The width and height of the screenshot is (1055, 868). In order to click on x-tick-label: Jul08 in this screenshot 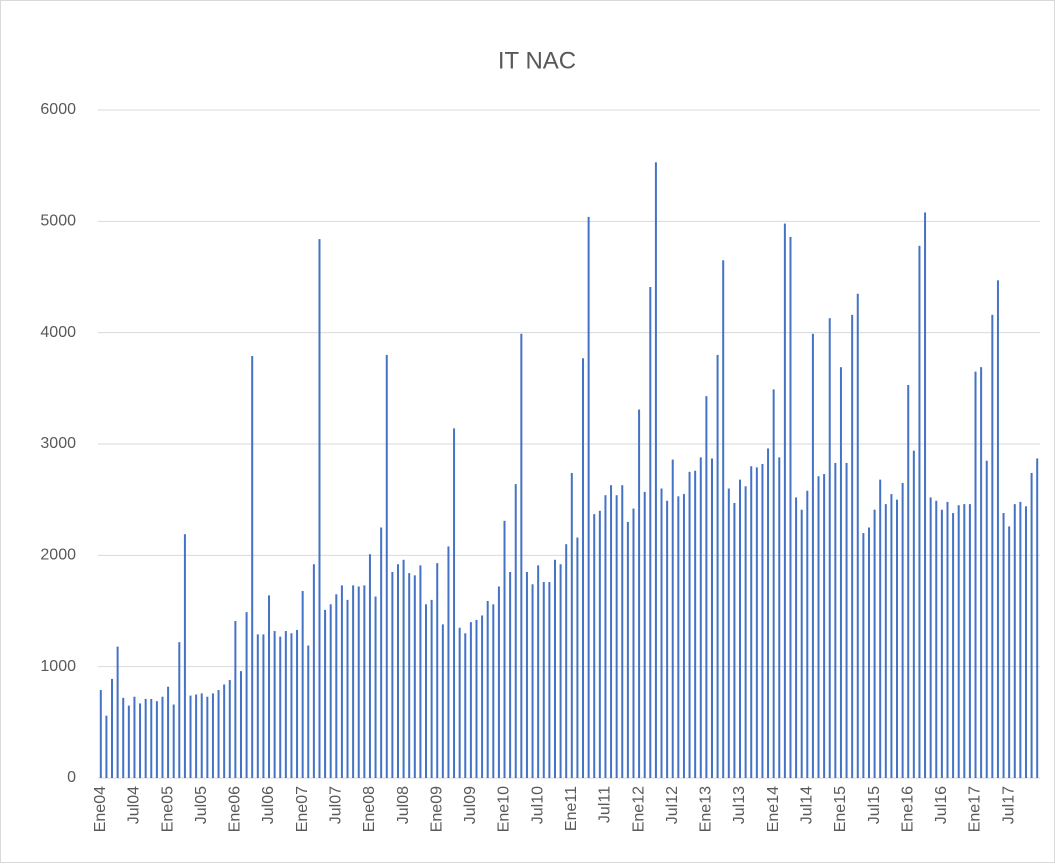, I will do `click(403, 805)`.